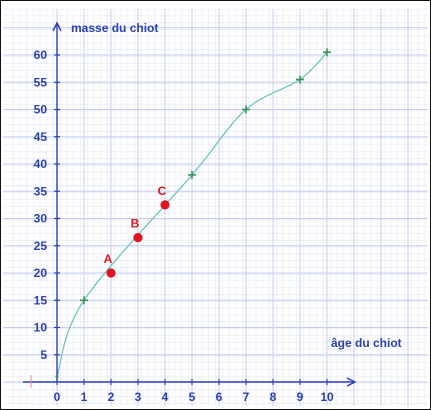 Image resolution: width=431 pixels, height=410 pixels. Describe the element at coordinates (273, 397) in the screenshot. I see `x-tick-label: 8` at that location.